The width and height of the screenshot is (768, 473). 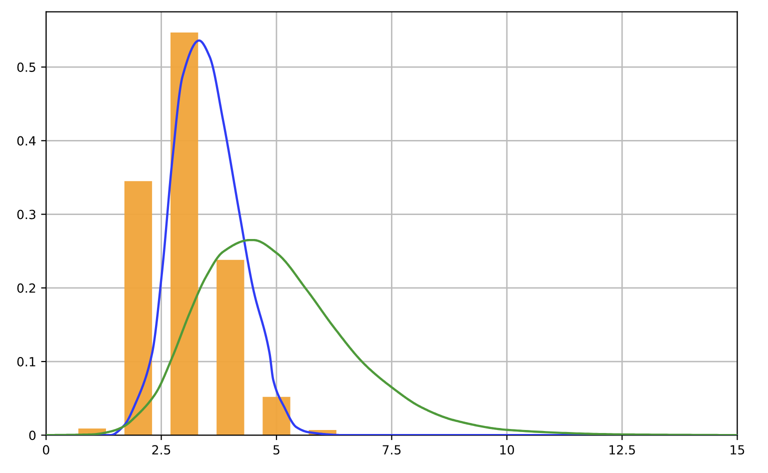 I want to click on y-tick-label: 0.1, so click(x=26, y=361).